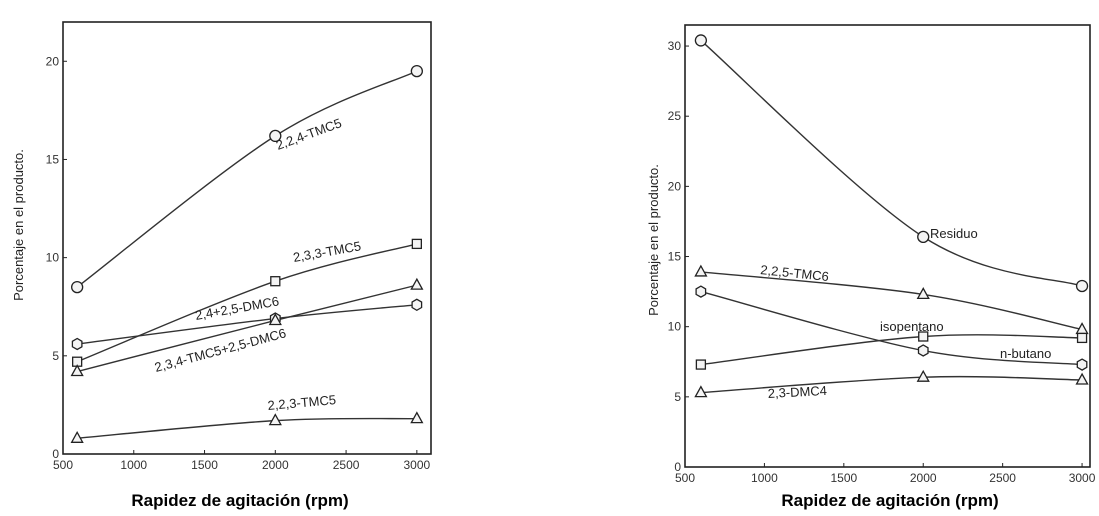 The width and height of the screenshot is (1099, 516). Describe the element at coordinates (18, 225) in the screenshot. I see `y-axis-label-left: Porcentaje en el producto.` at that location.